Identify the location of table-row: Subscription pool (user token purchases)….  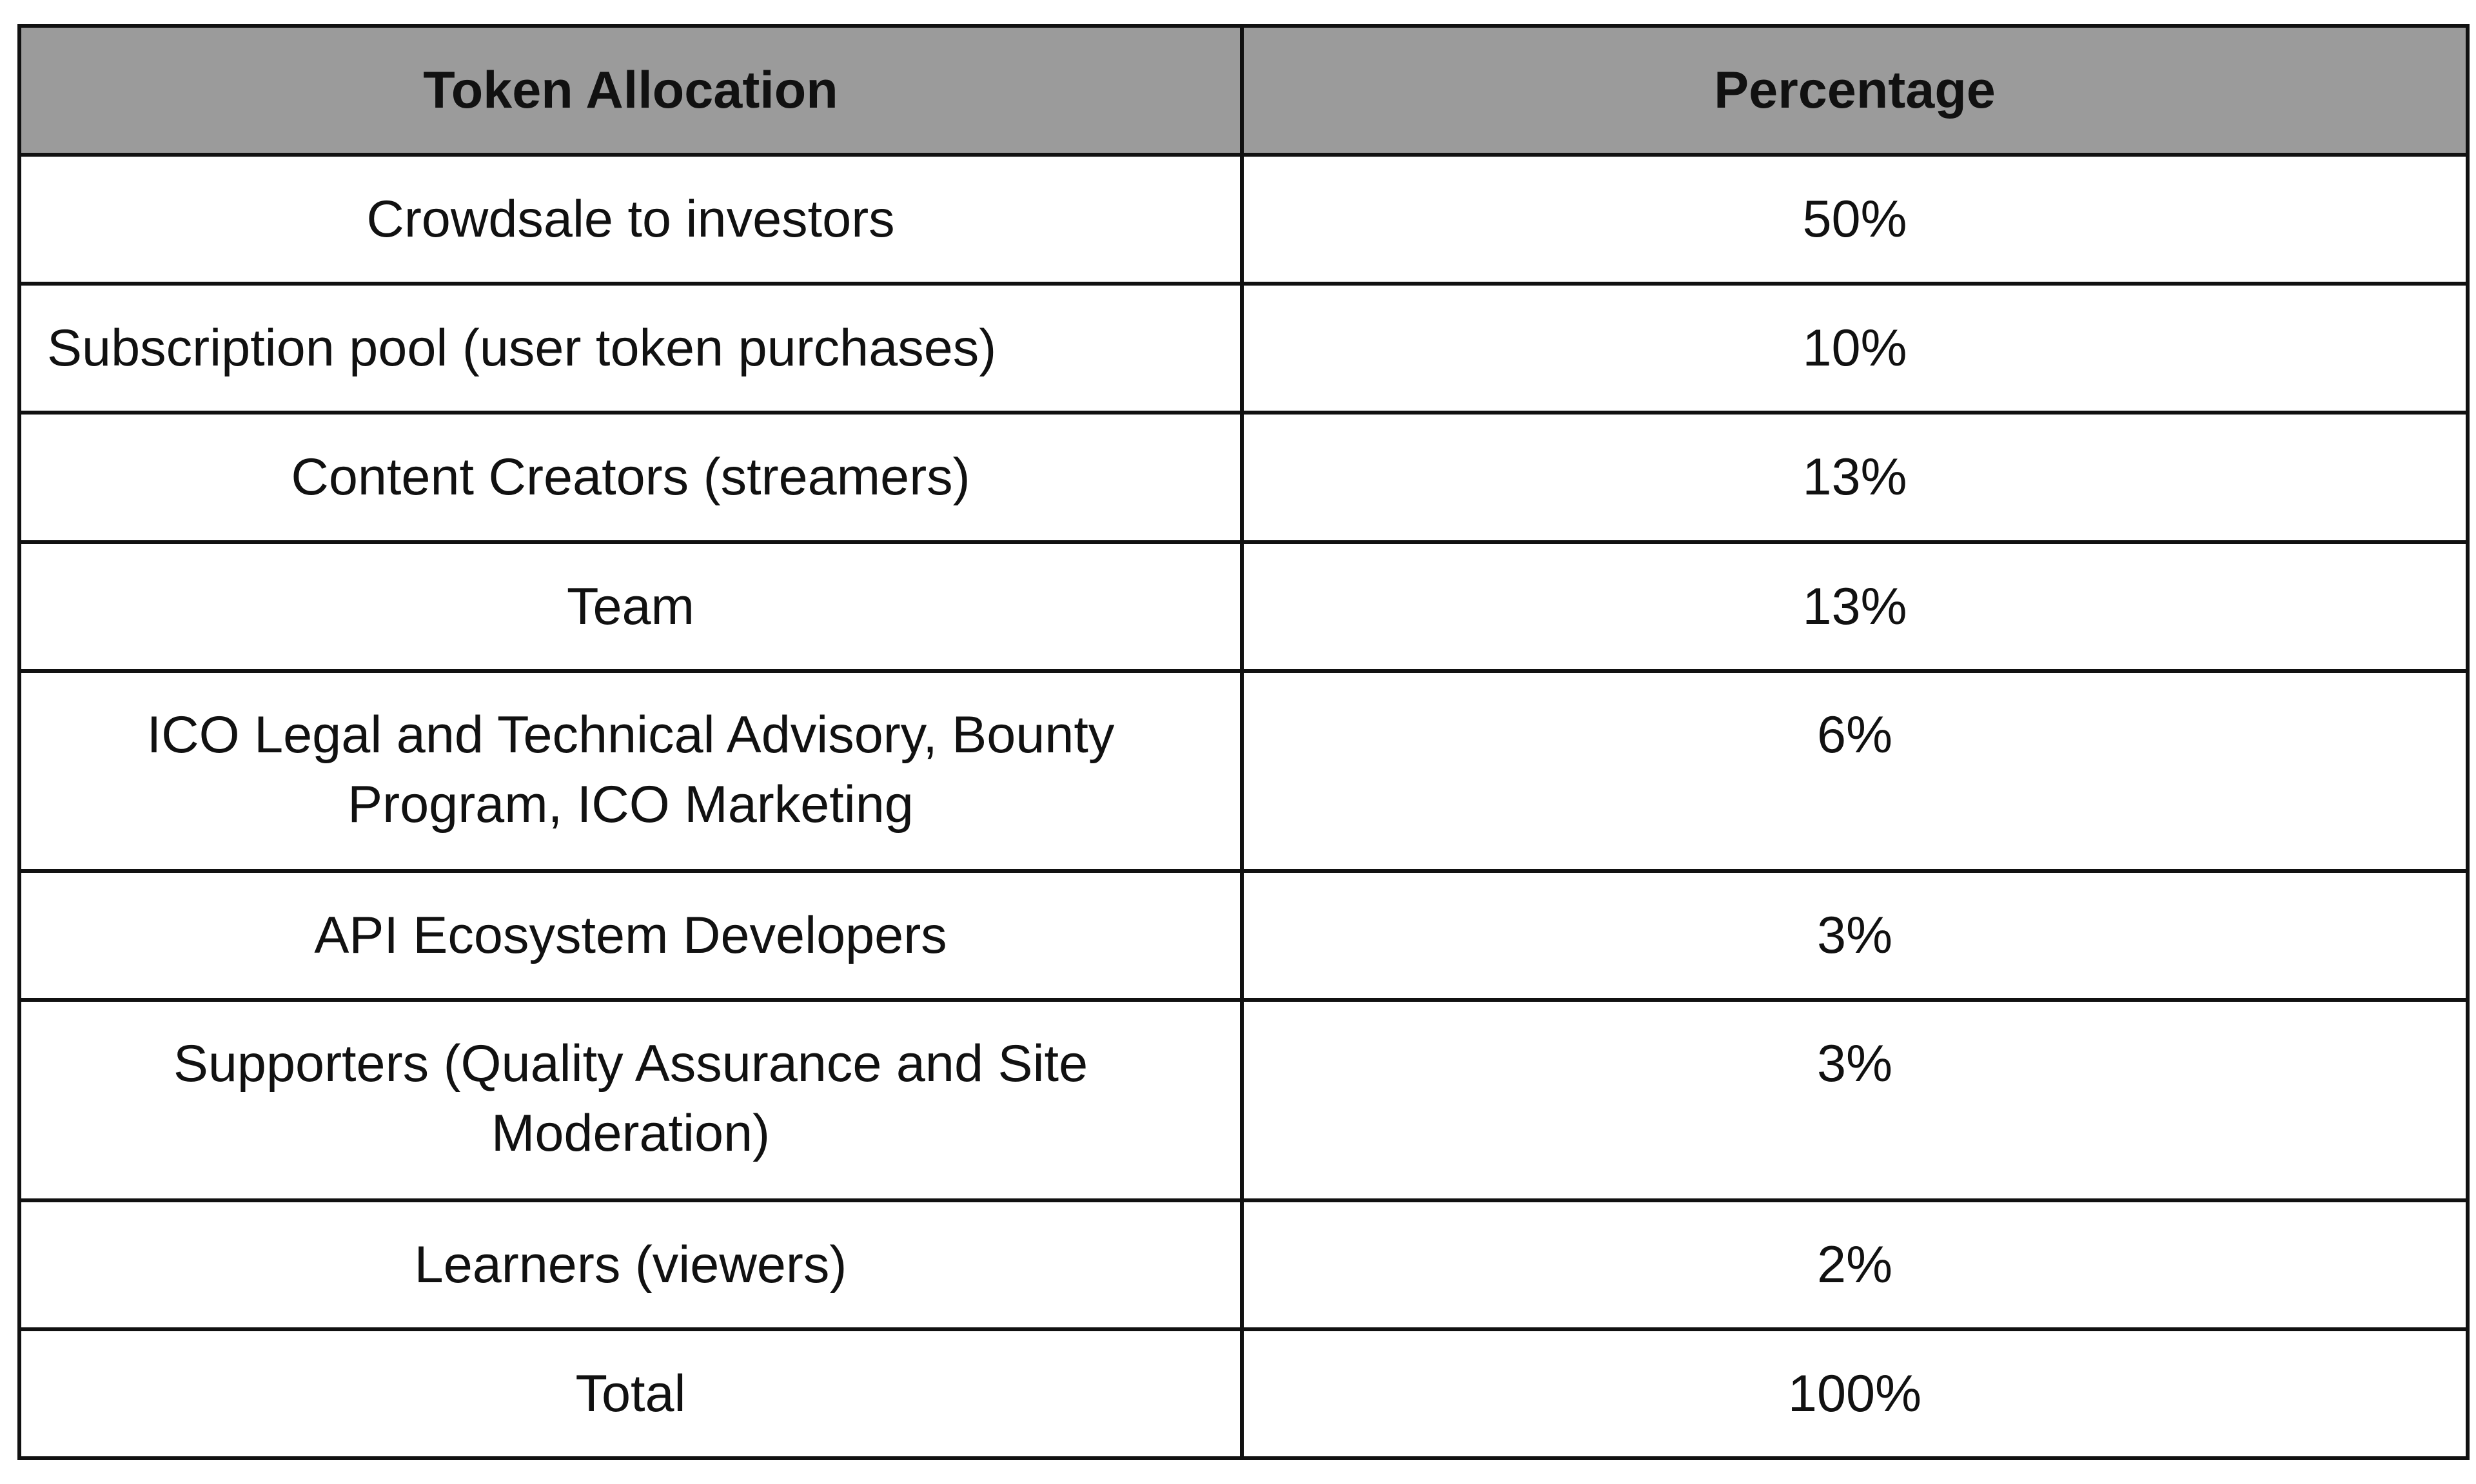
(1243, 348).